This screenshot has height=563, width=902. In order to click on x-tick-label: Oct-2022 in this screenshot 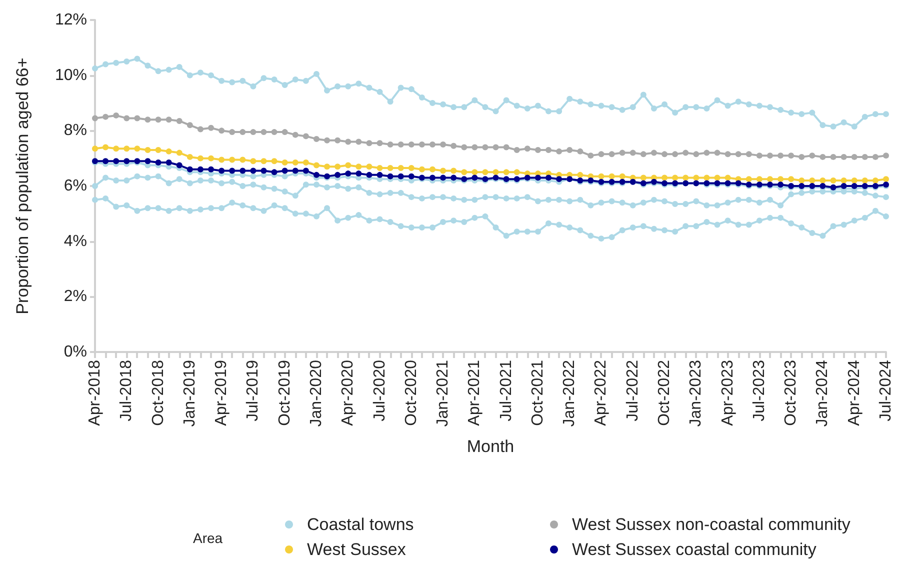, I will do `click(665, 393)`.